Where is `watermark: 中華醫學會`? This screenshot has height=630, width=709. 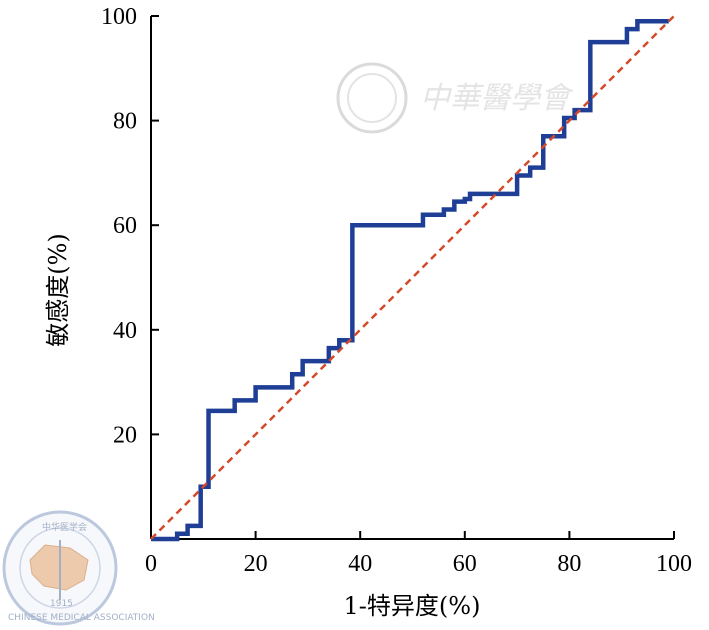
watermark: 中華醫學會 is located at coordinates (455, 98).